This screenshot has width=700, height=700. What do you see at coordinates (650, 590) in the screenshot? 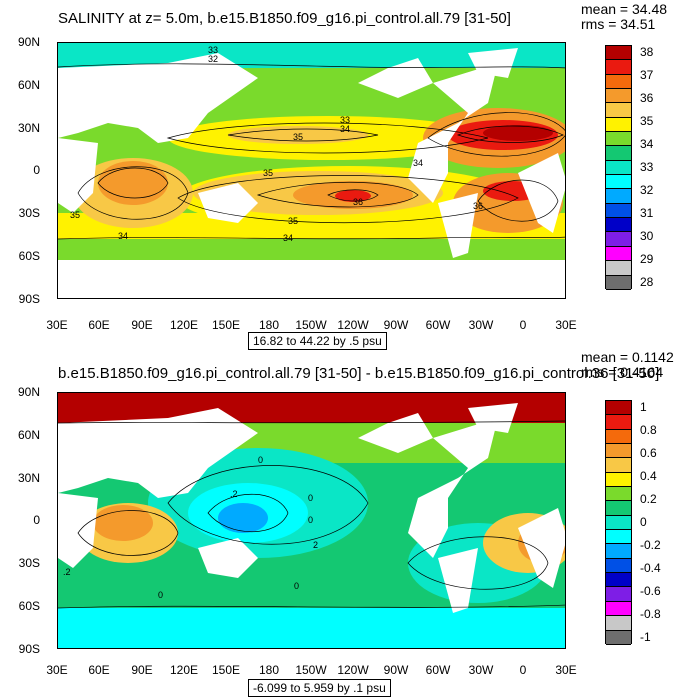
I see `colorbar-label: -0.6` at bounding box center [650, 590].